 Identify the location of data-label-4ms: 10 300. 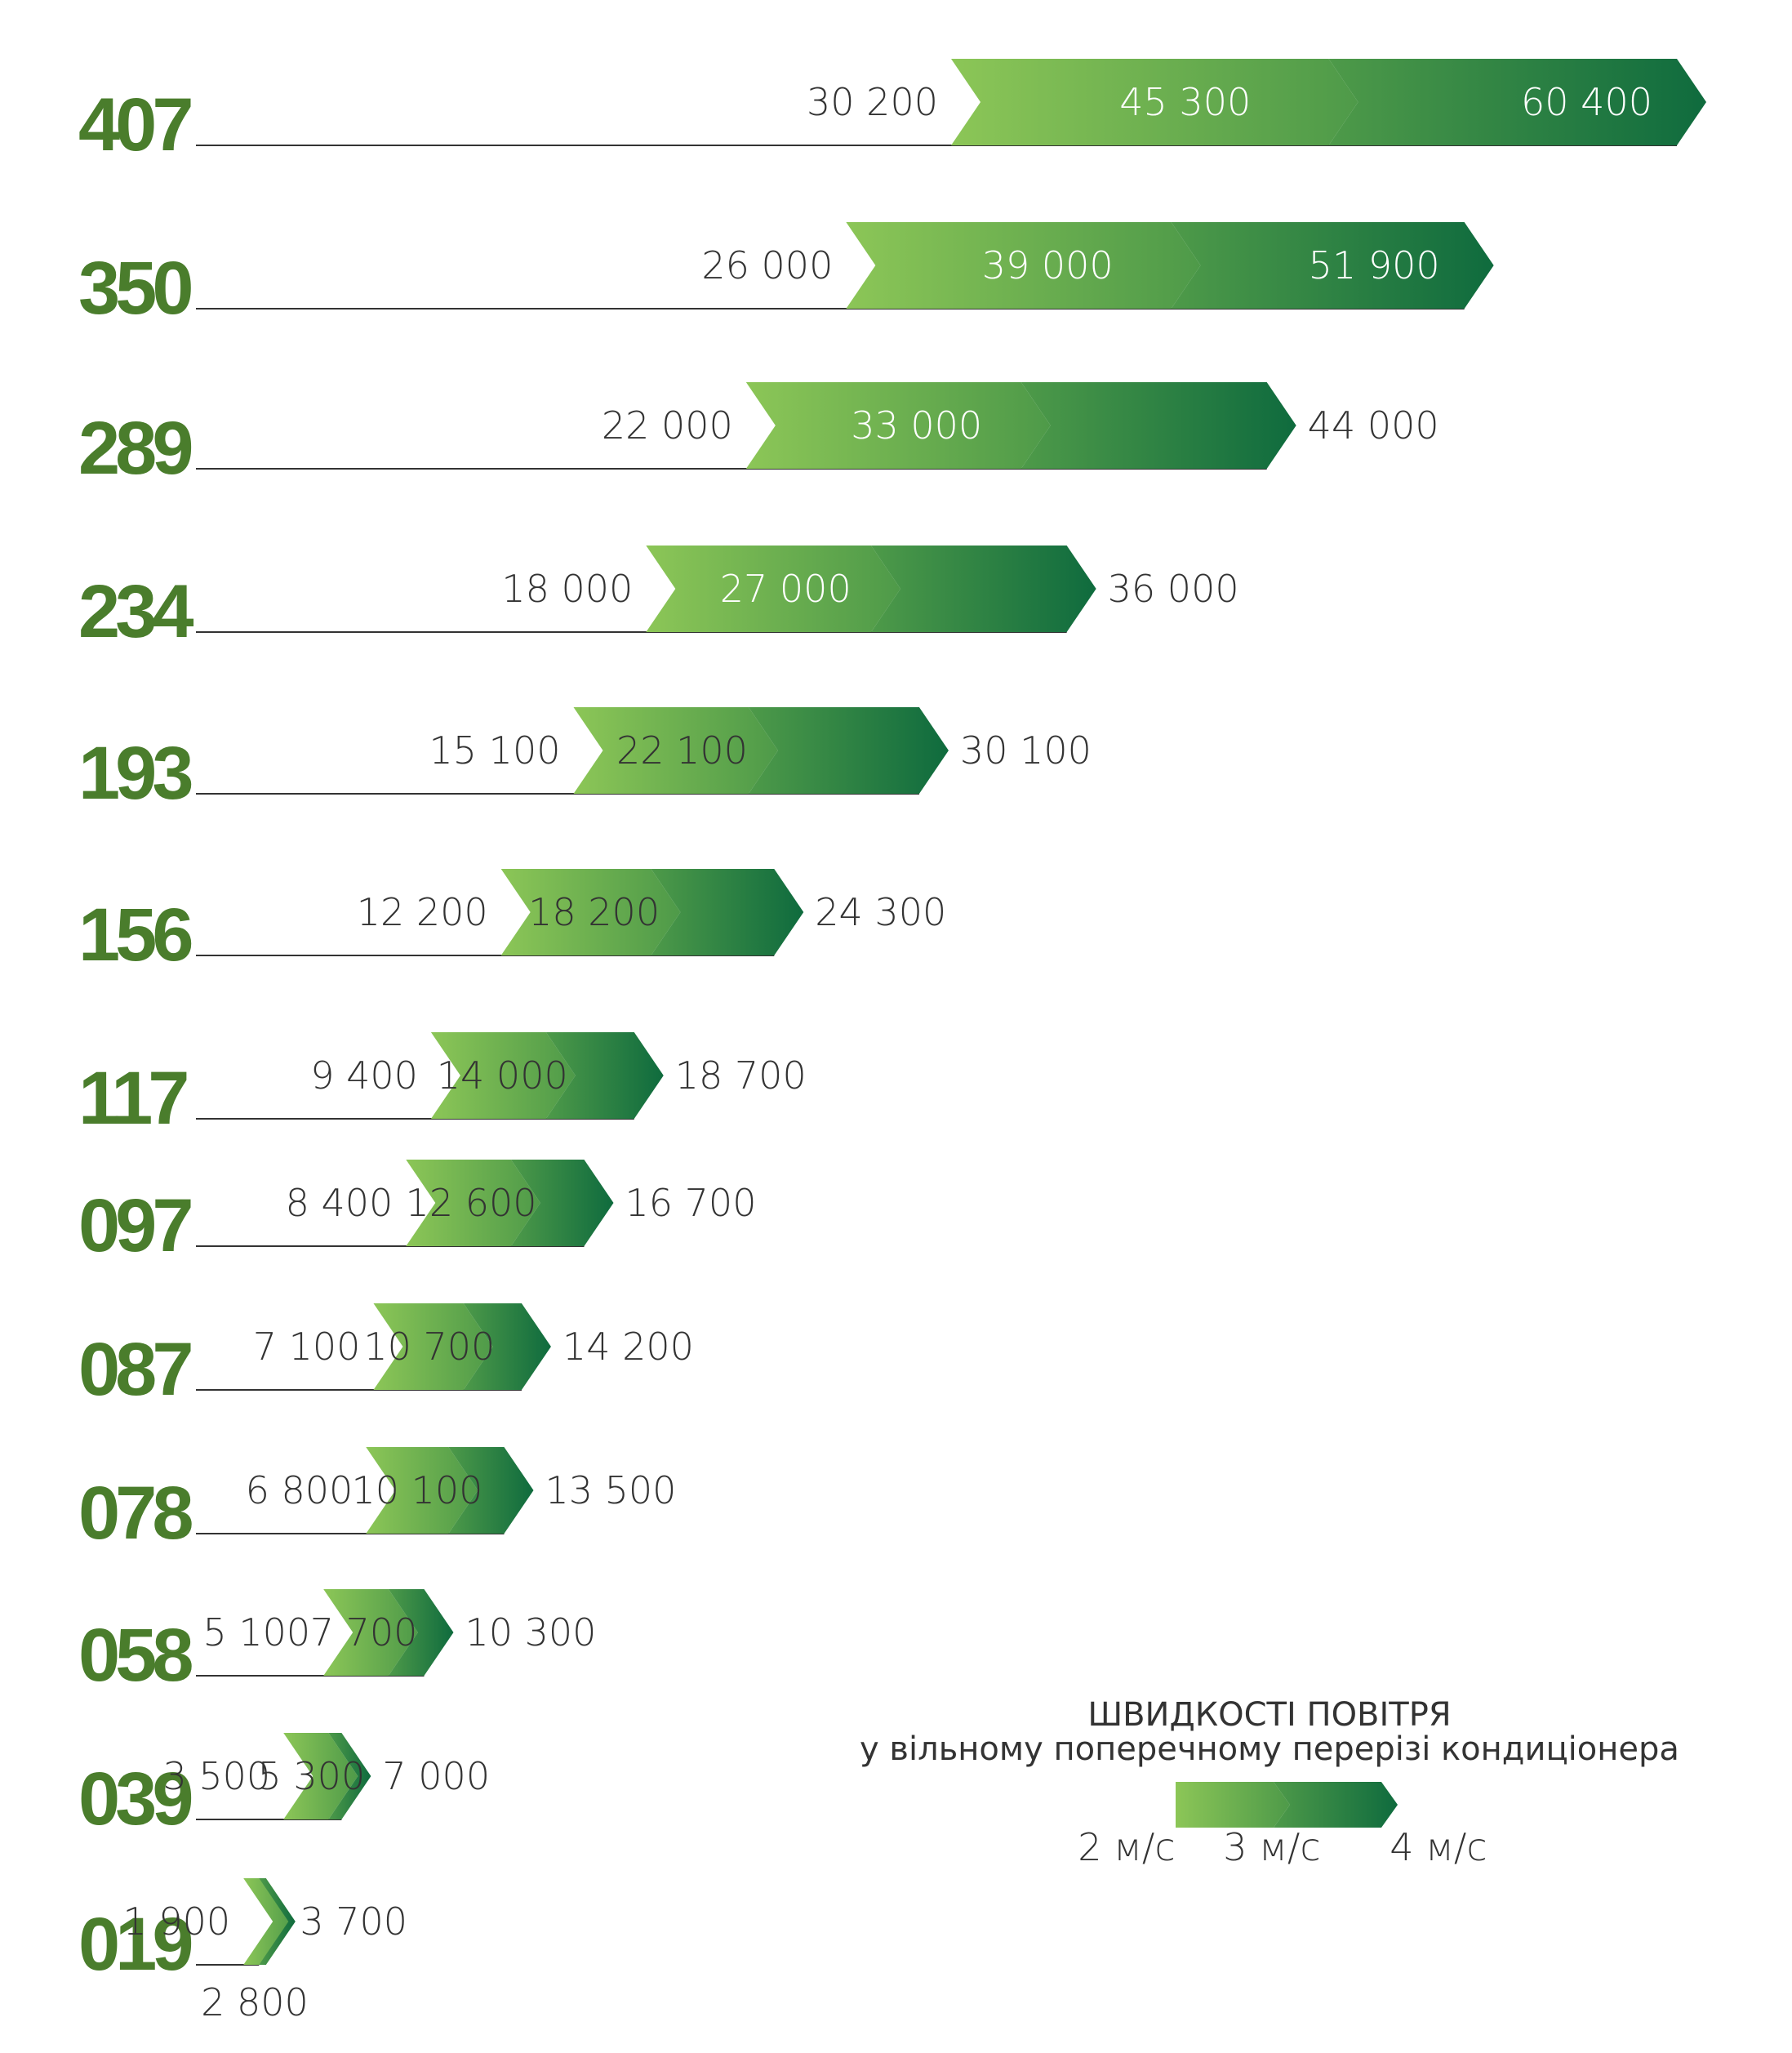
(530, 1632).